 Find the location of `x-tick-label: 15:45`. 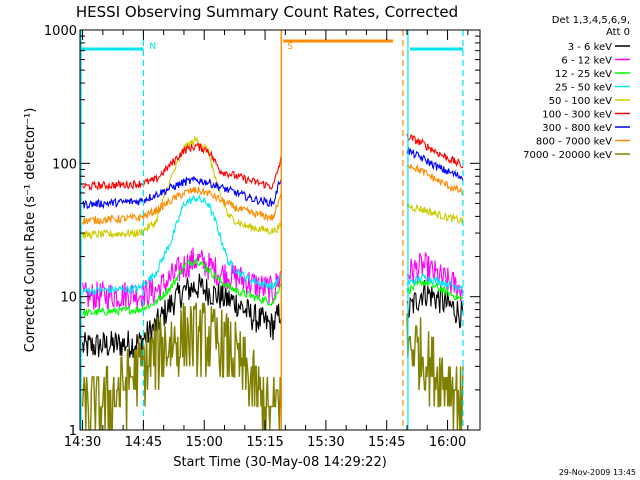

x-tick-label: 15:45 is located at coordinates (386, 442).